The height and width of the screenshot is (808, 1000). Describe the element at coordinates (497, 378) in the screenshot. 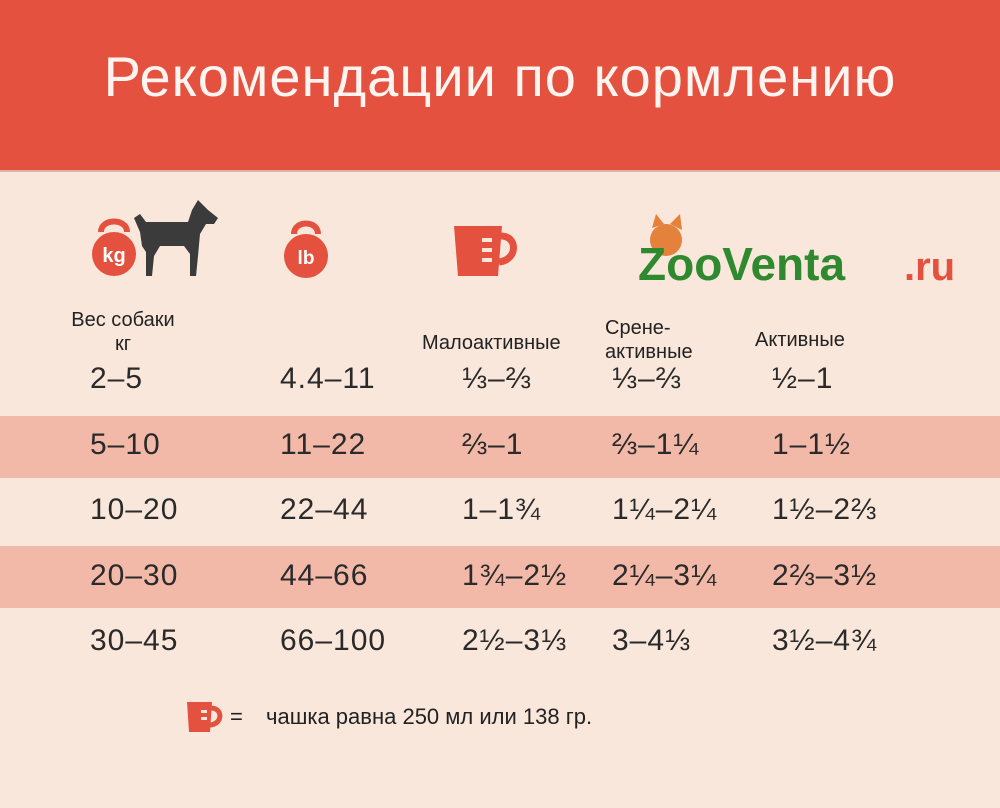

I see `cell-low: ⅓–⅔` at that location.